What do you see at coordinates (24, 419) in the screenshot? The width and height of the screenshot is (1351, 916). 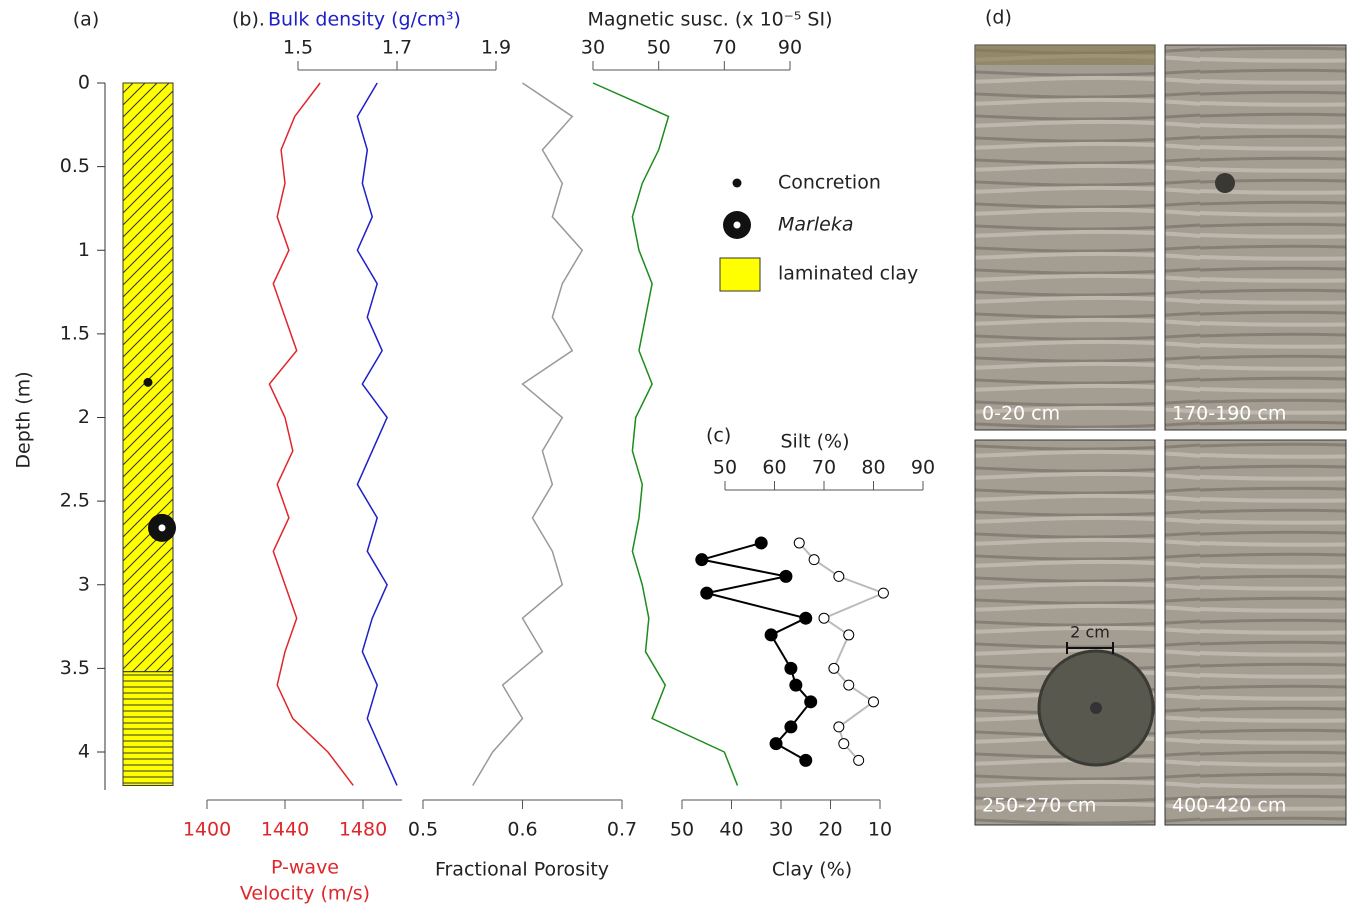 I see `depth-axis-label: Depth (m)` at bounding box center [24, 419].